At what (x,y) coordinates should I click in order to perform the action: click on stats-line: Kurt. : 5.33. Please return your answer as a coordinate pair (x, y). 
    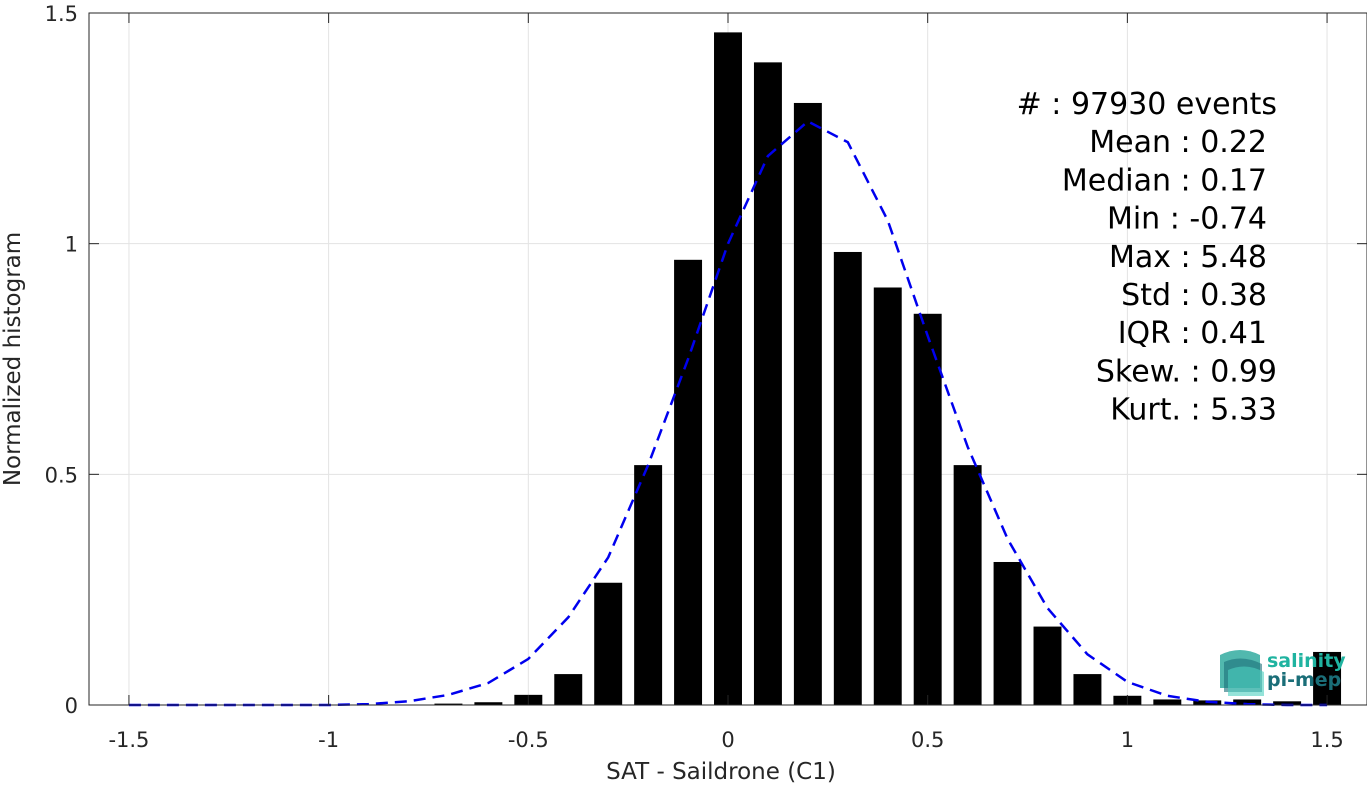
    Looking at the image, I should click on (1193, 410).